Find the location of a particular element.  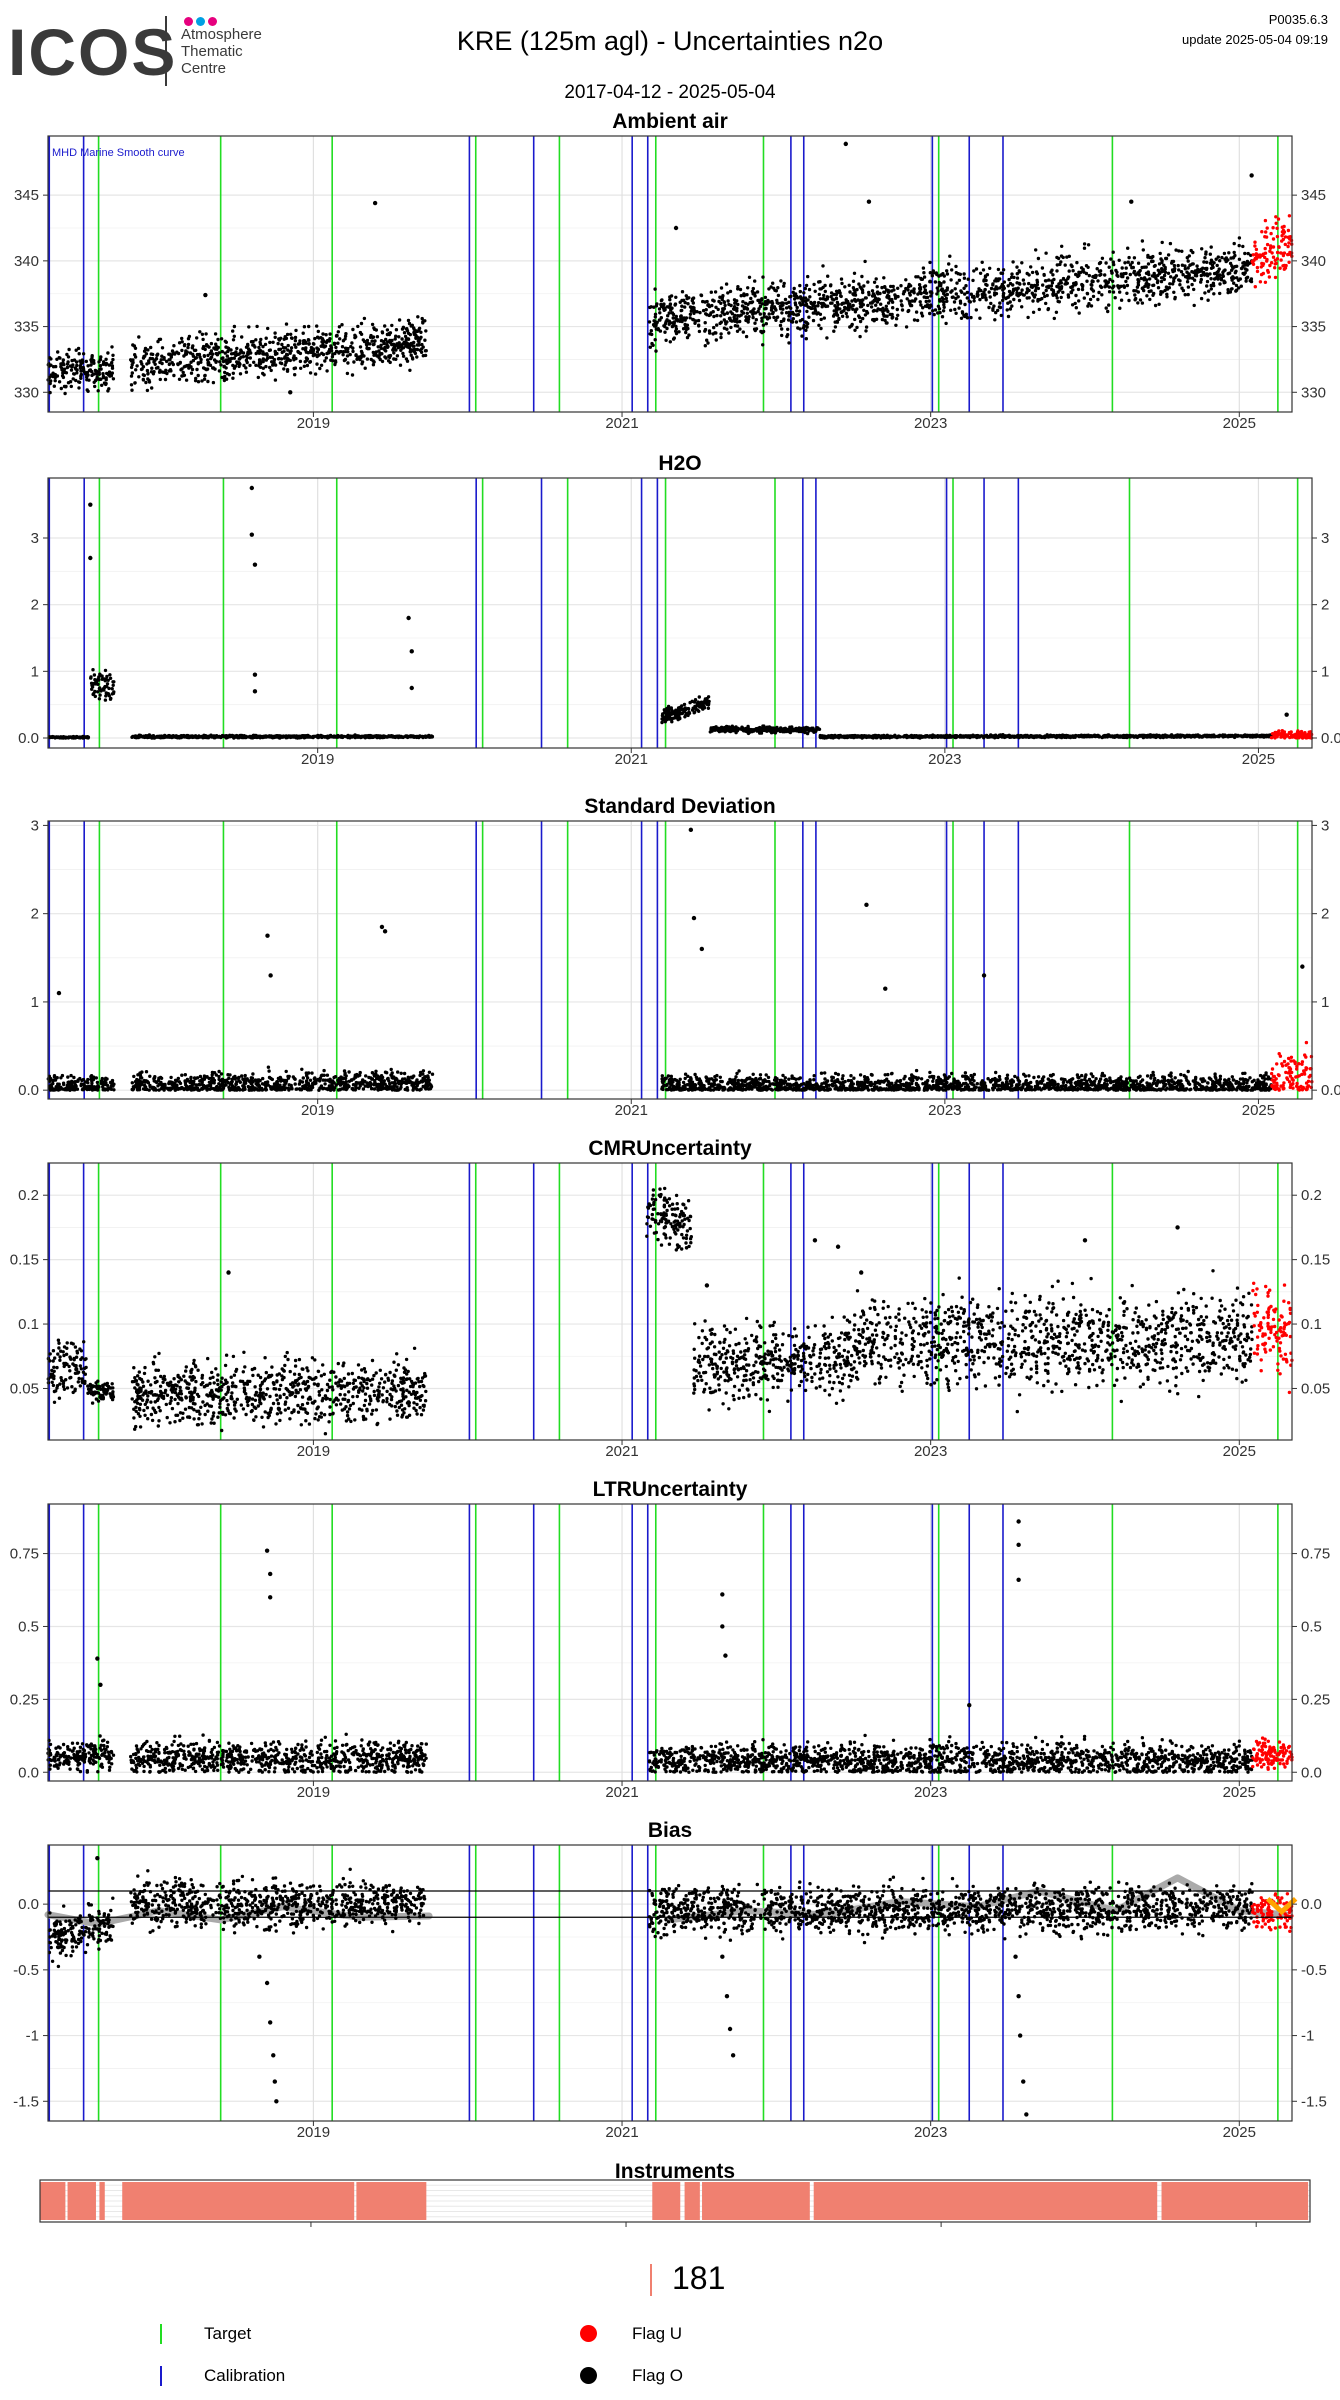

y-tick-label: 335 is located at coordinates (26, 327).